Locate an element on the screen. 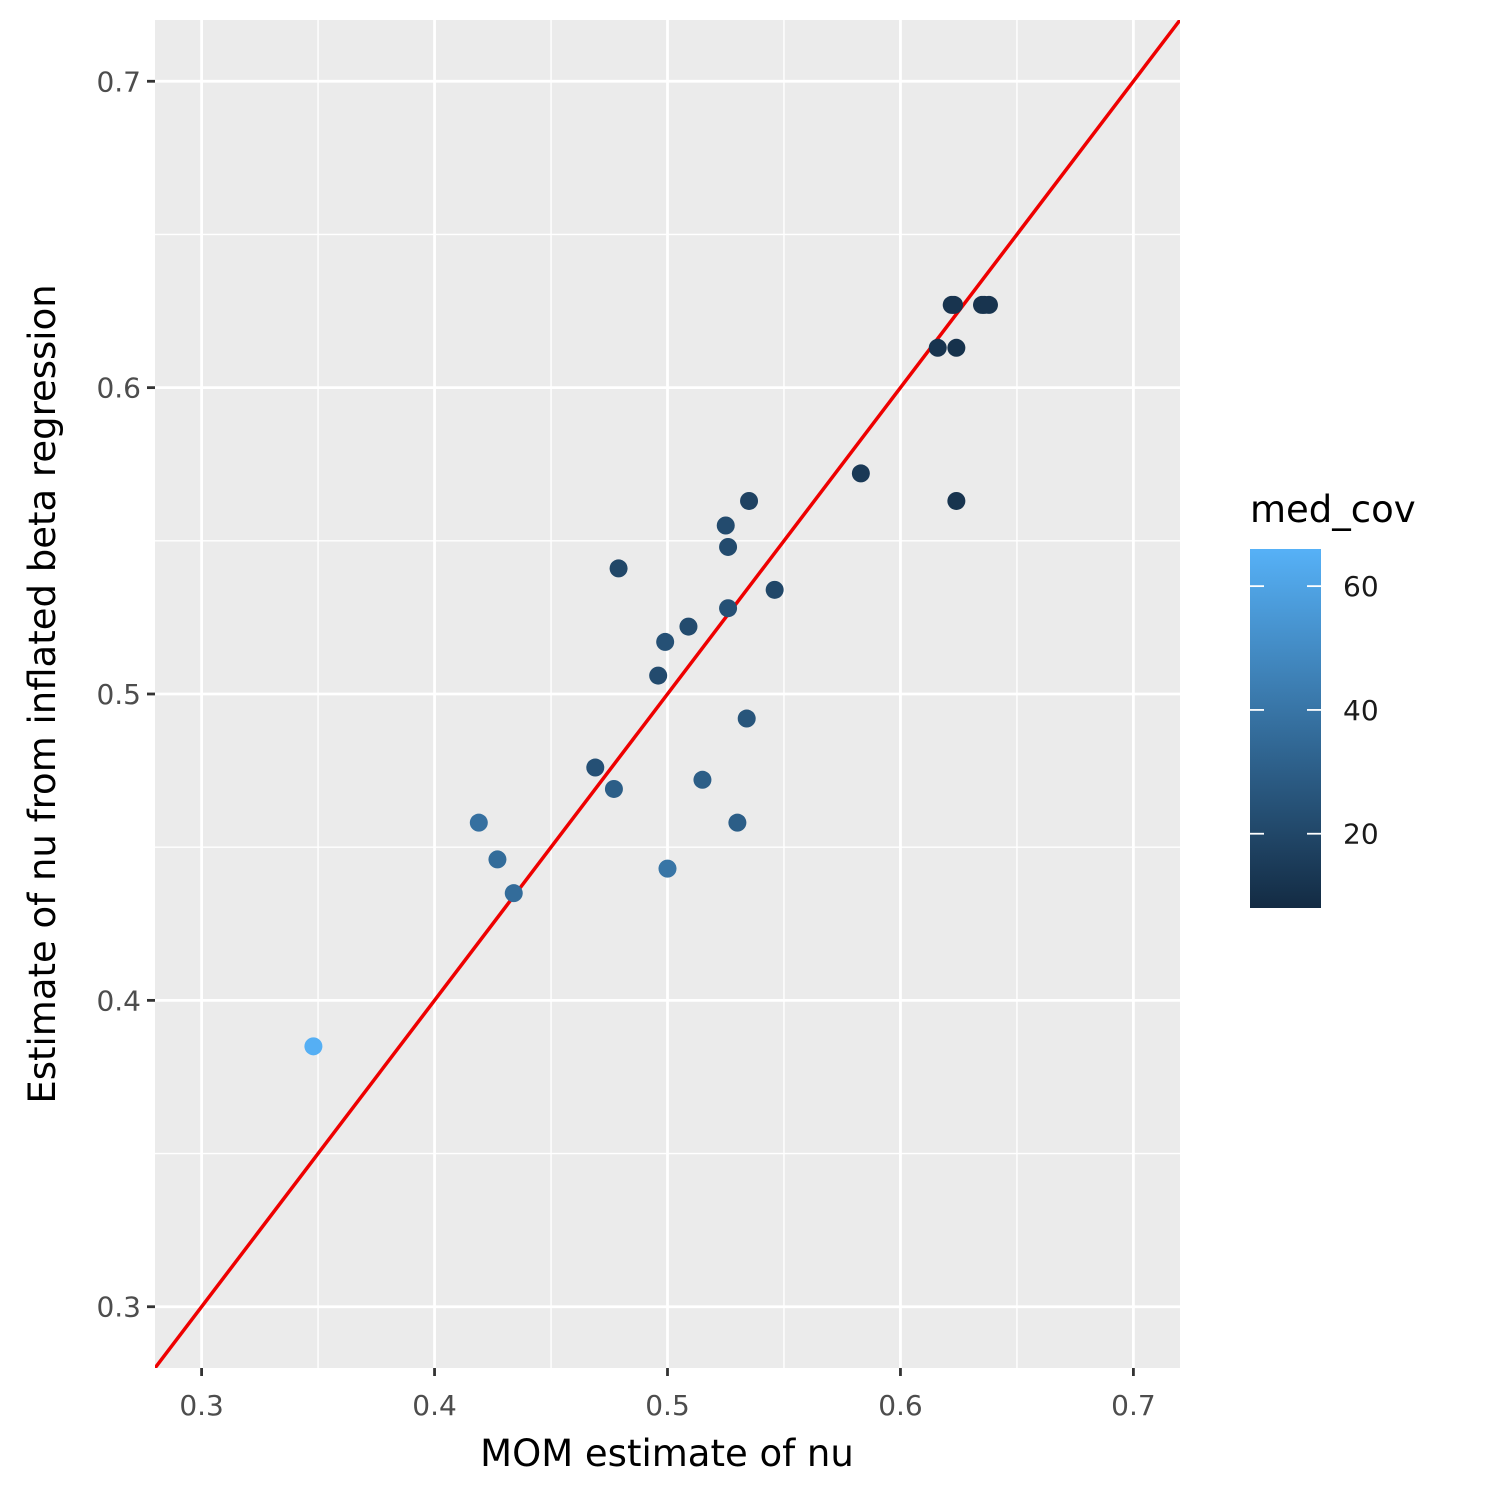 The height and width of the screenshot is (1500, 1500). legend-tick-label: 60 is located at coordinates (1361, 586).